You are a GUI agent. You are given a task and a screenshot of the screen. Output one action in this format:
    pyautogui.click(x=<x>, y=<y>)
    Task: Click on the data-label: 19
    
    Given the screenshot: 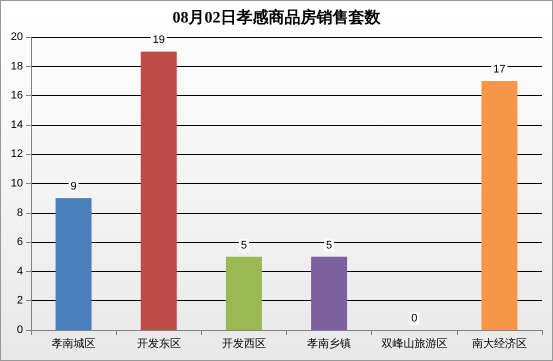 What is the action you would take?
    pyautogui.click(x=158, y=40)
    